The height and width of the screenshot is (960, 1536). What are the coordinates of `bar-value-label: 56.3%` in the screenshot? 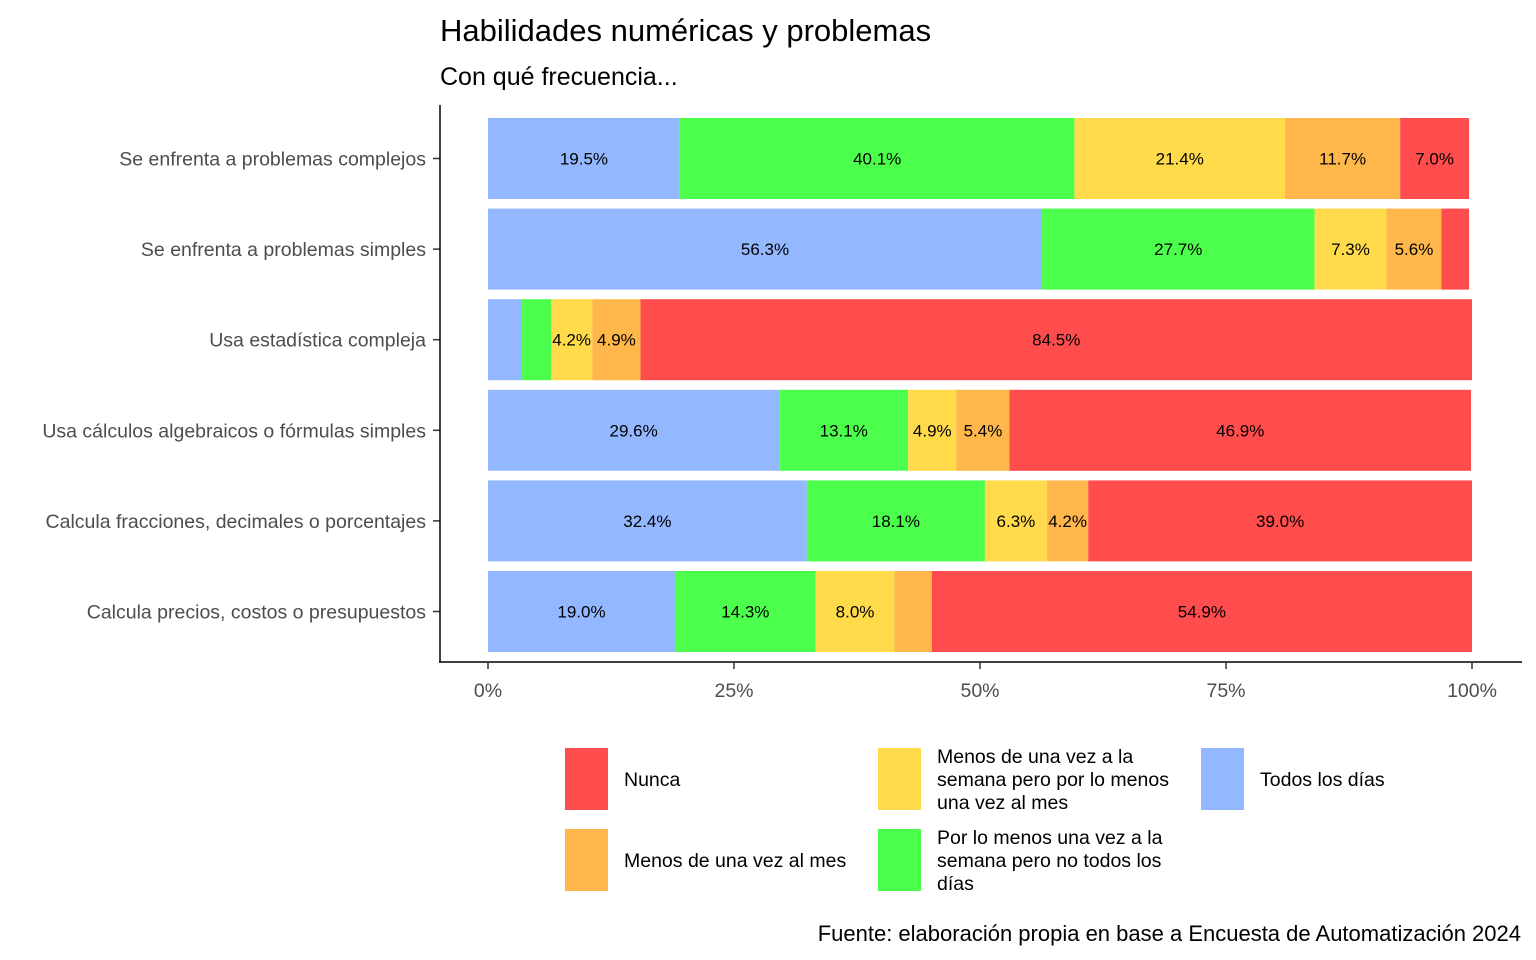 It's located at (765, 249).